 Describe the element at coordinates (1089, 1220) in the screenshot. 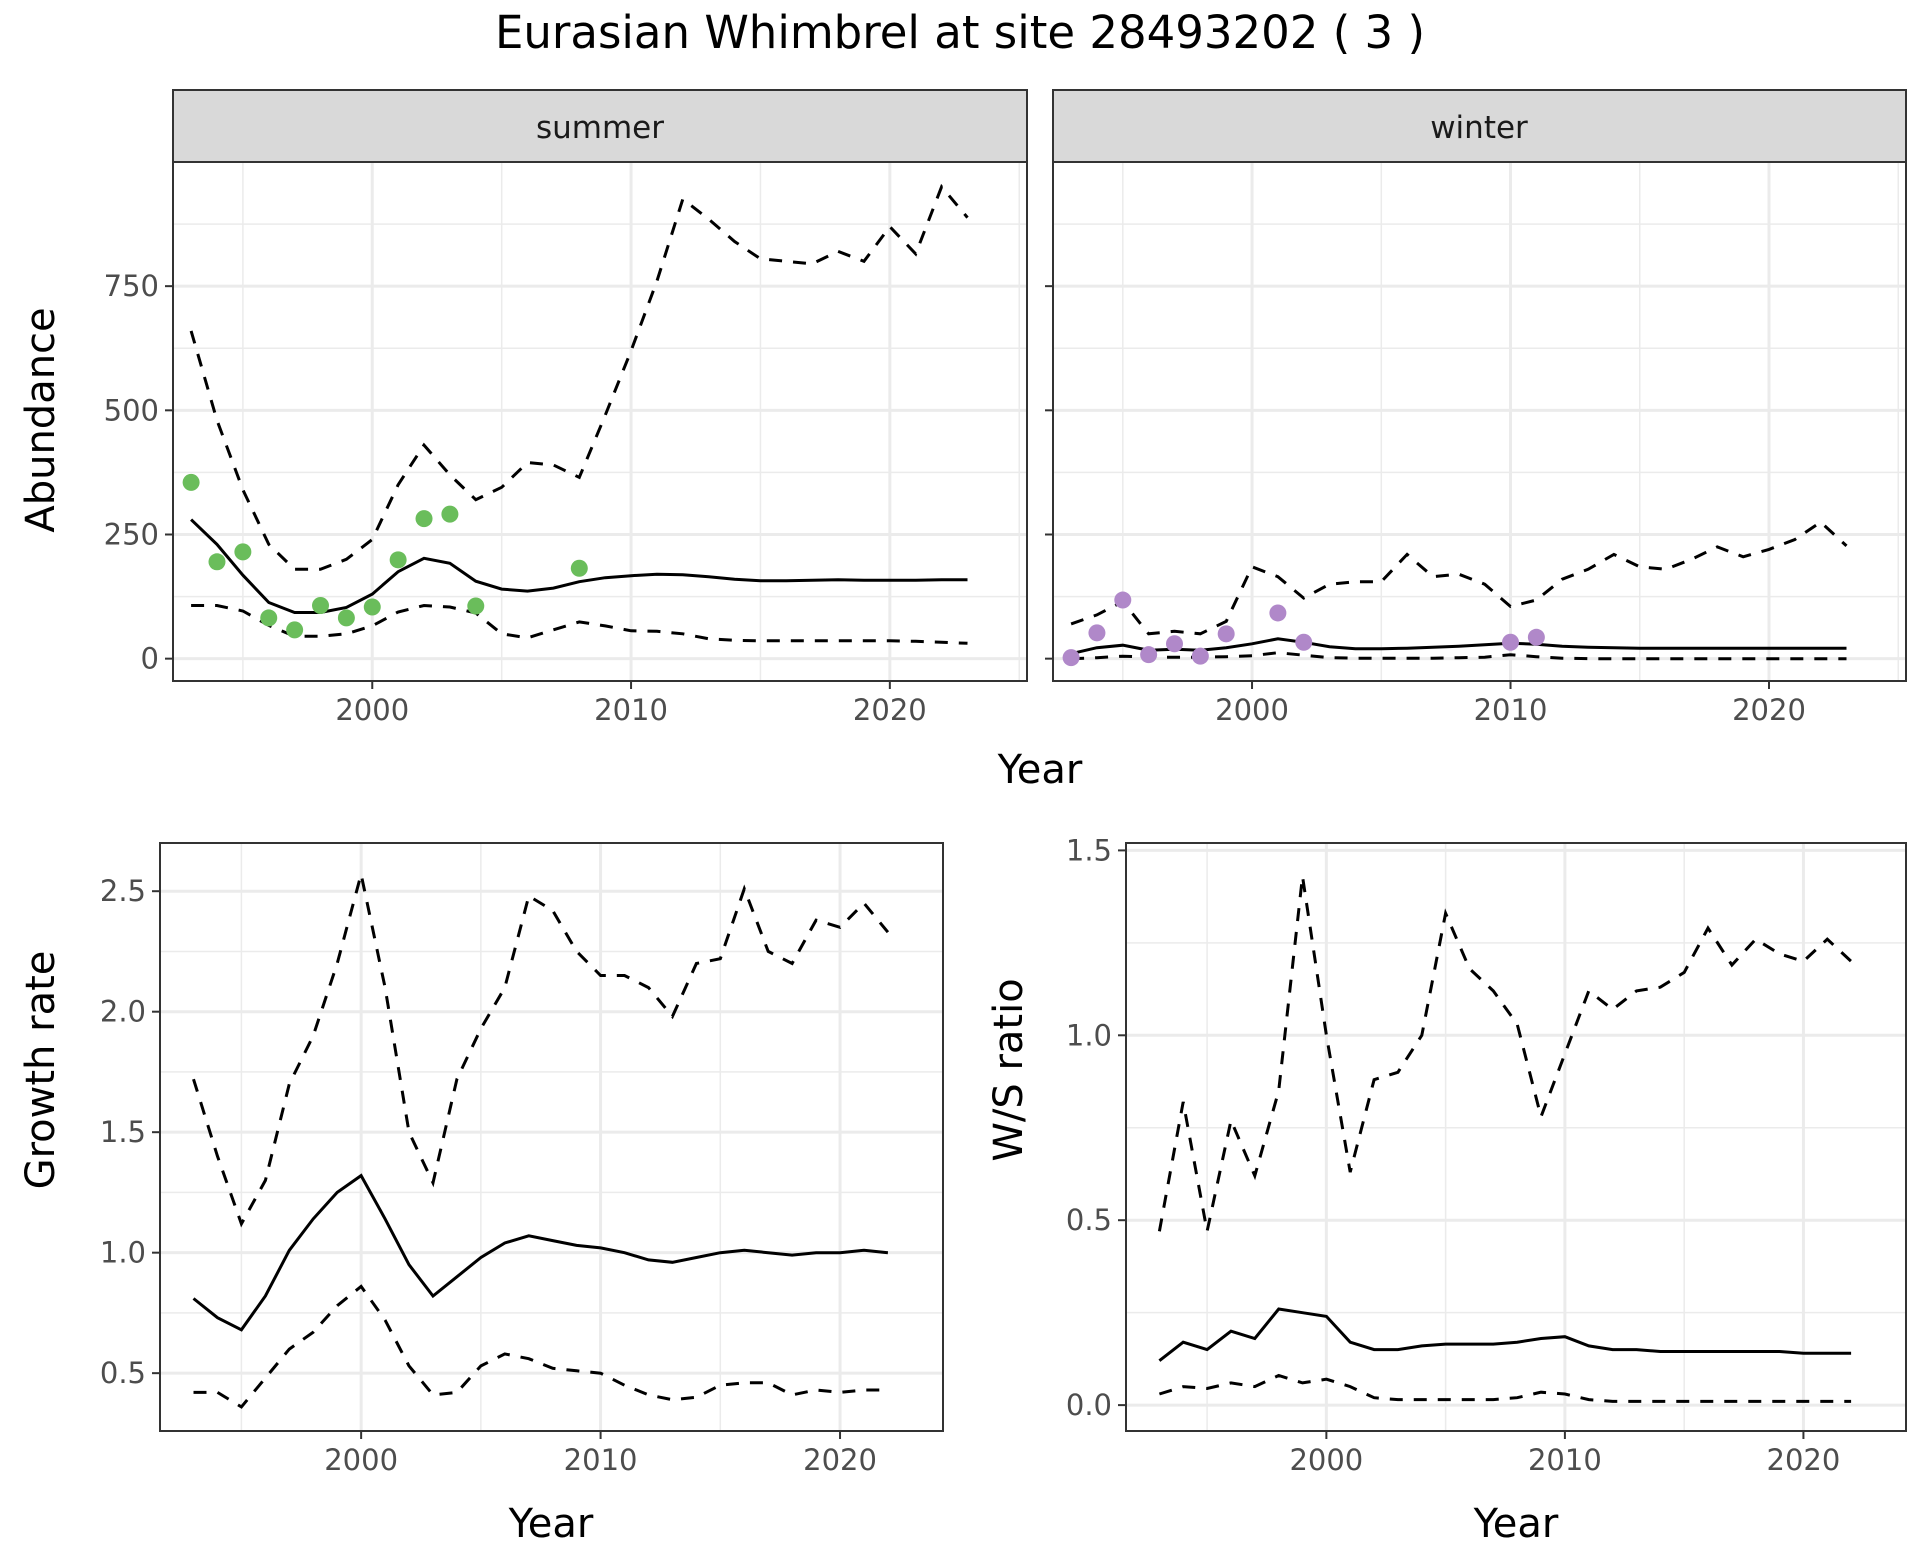

I see `ws-ratio-y-tick-label: 0.5` at that location.